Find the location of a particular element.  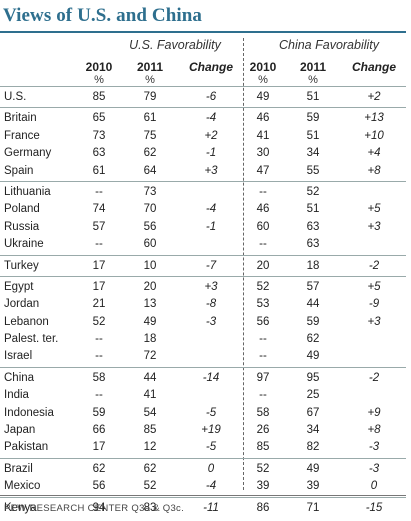

china-change-cell: +5 is located at coordinates (374, 209).